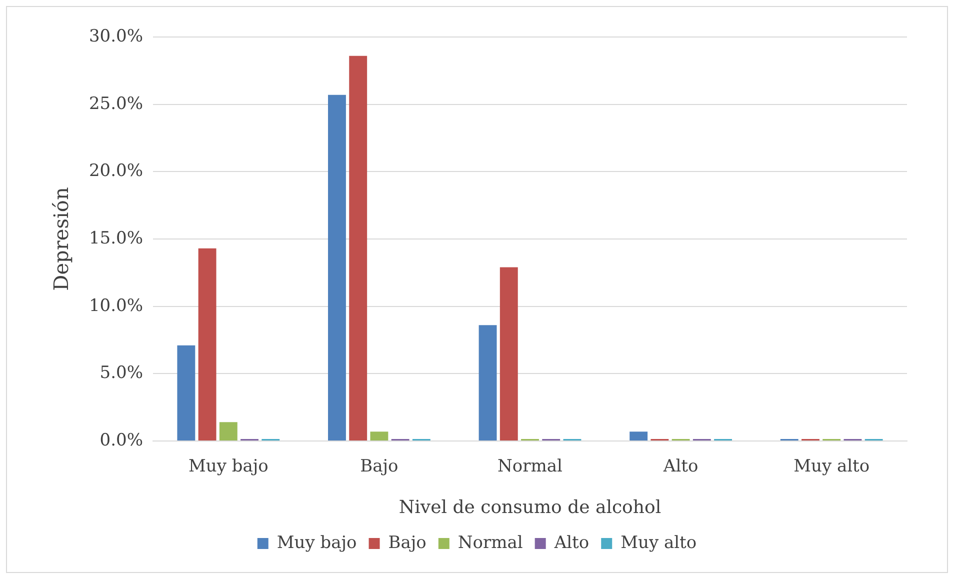 Image resolution: width=958 pixels, height=580 pixels. Describe the element at coordinates (116, 238) in the screenshot. I see `y-tick-label: 15.0%` at that location.